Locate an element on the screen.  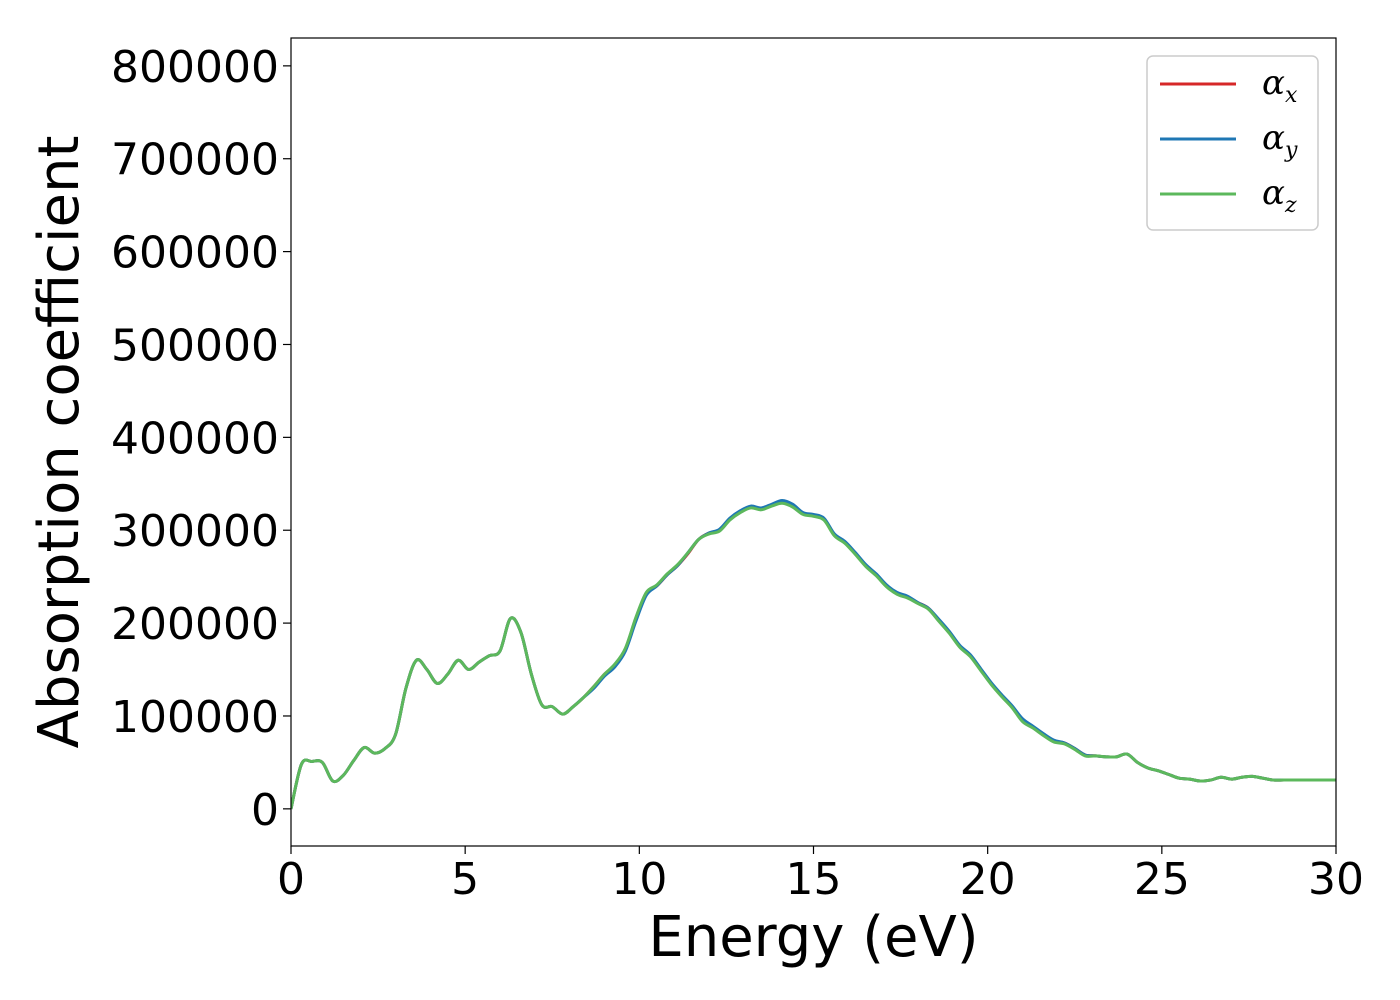
y-tick-label: 300000 is located at coordinates (195, 531).